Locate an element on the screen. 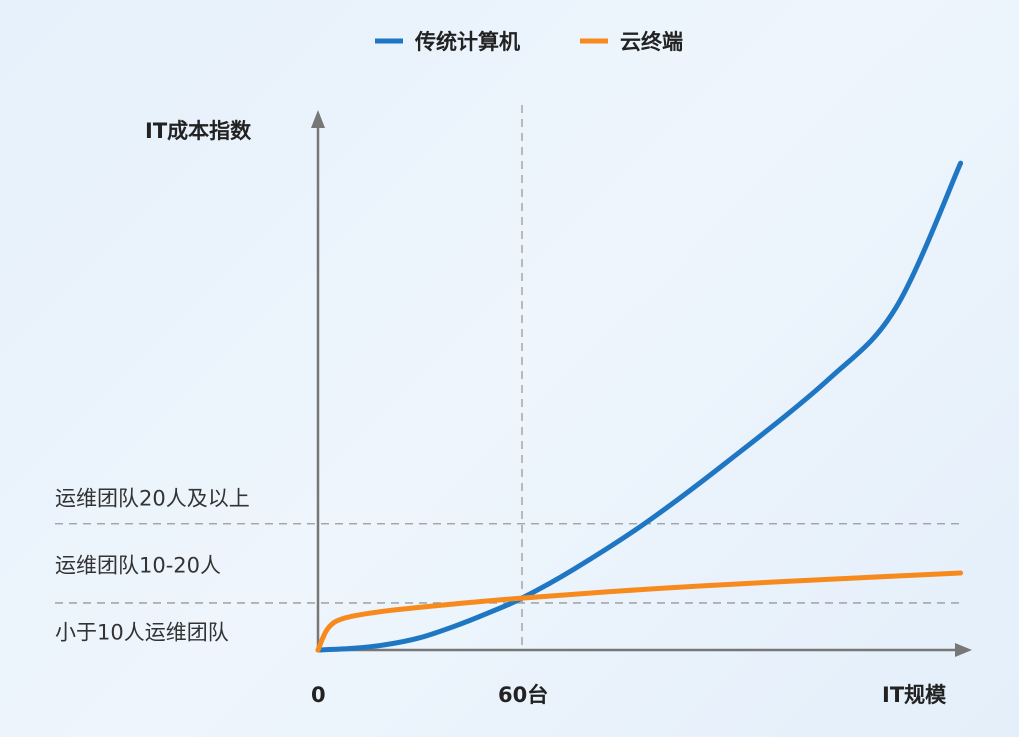  y-axis-arrow-icon is located at coordinates (318, 119).